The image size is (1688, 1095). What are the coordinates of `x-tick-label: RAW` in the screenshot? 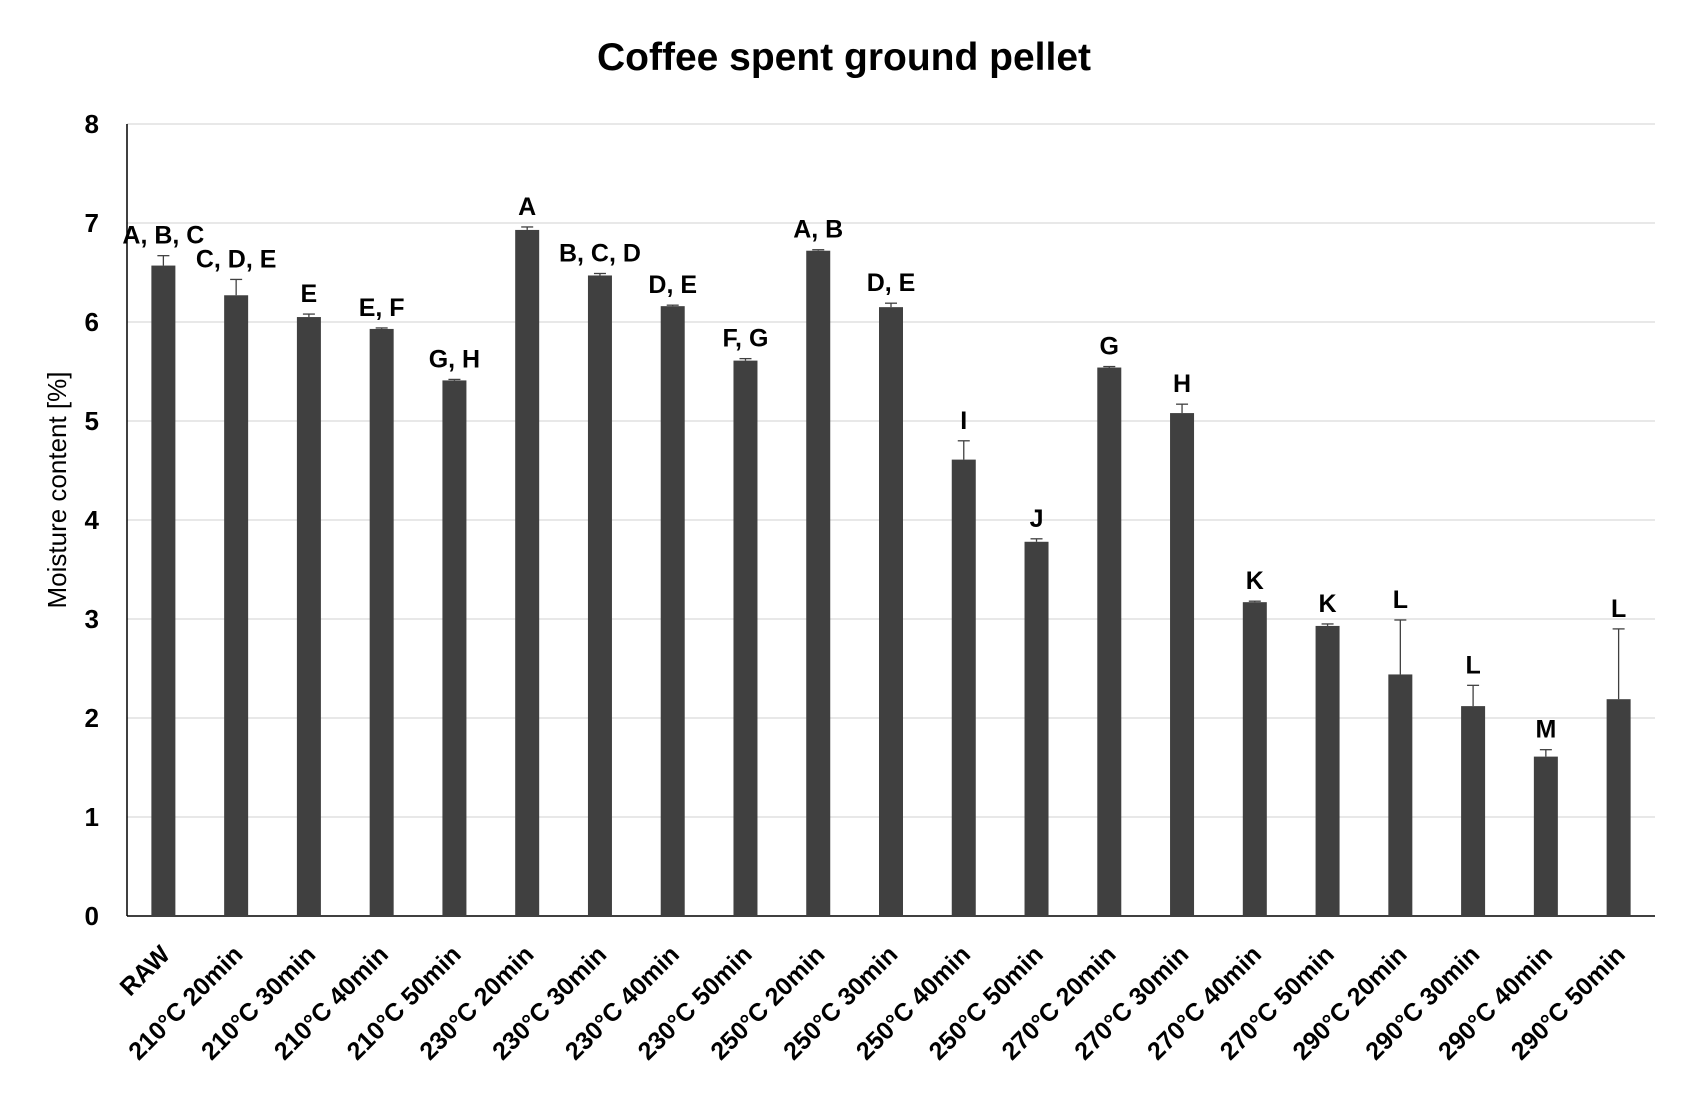 It's located at (145, 970).